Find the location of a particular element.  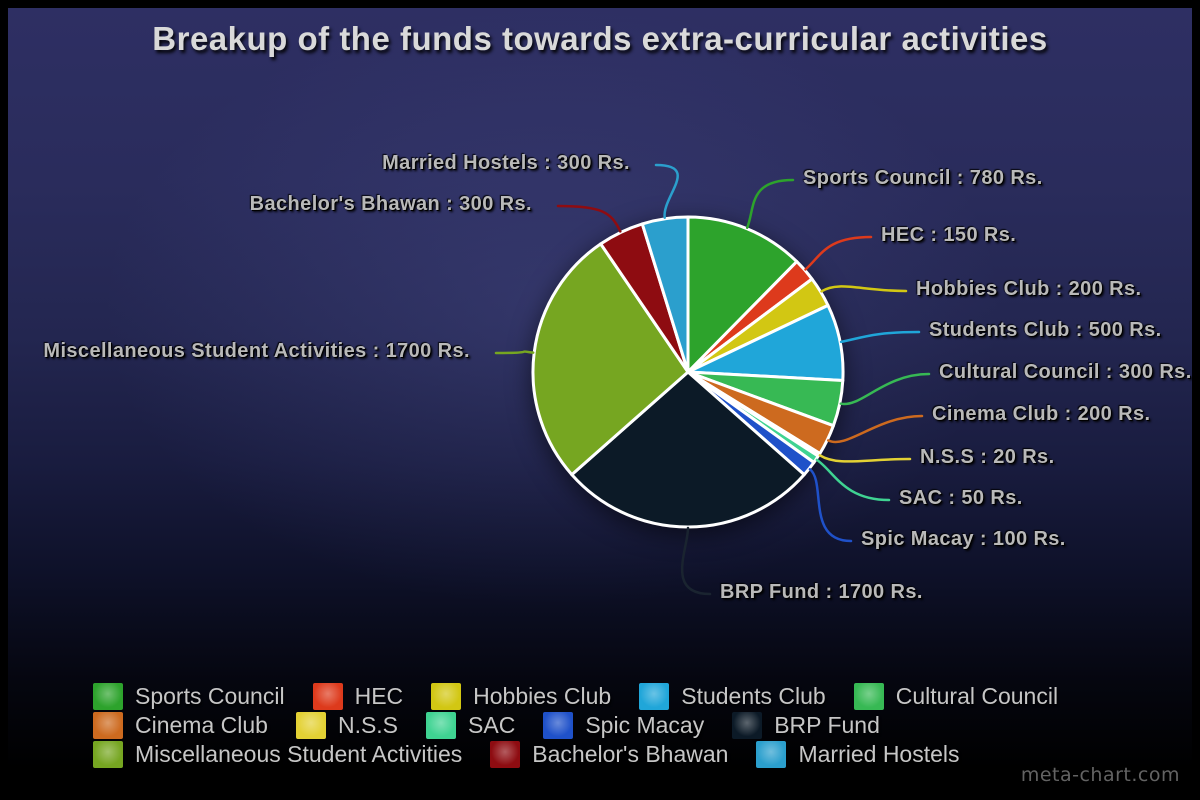

legend-label-students-club: Students Club is located at coordinates (753, 695).